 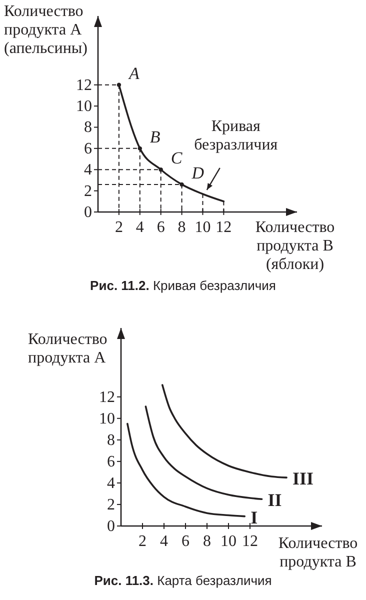 I want to click on series-label: II, so click(x=275, y=500).